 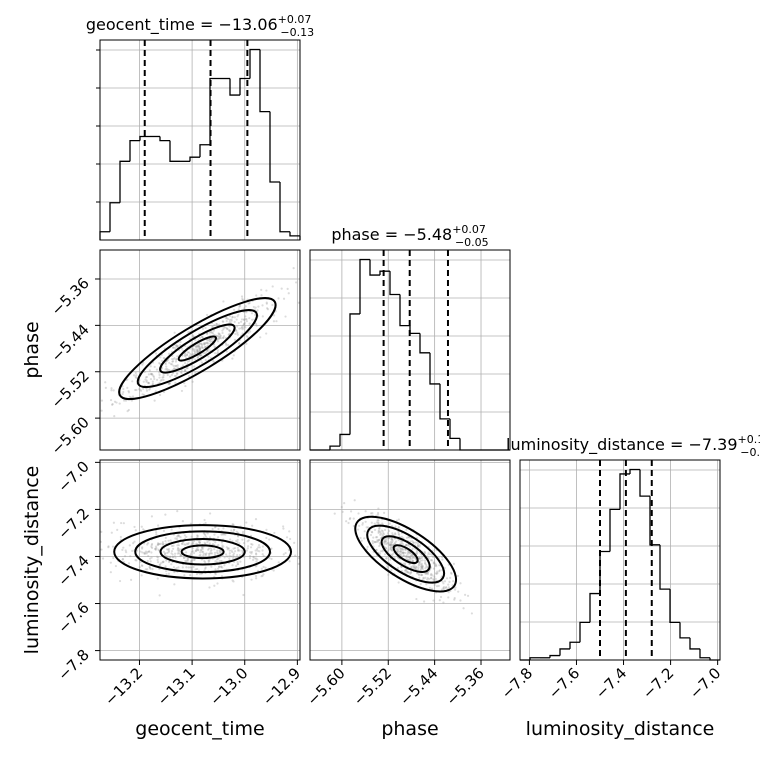 I want to click on hist-panel-geocent_time: geocent_time = −13.06+0.07 −0.13, so click(x=200, y=127).